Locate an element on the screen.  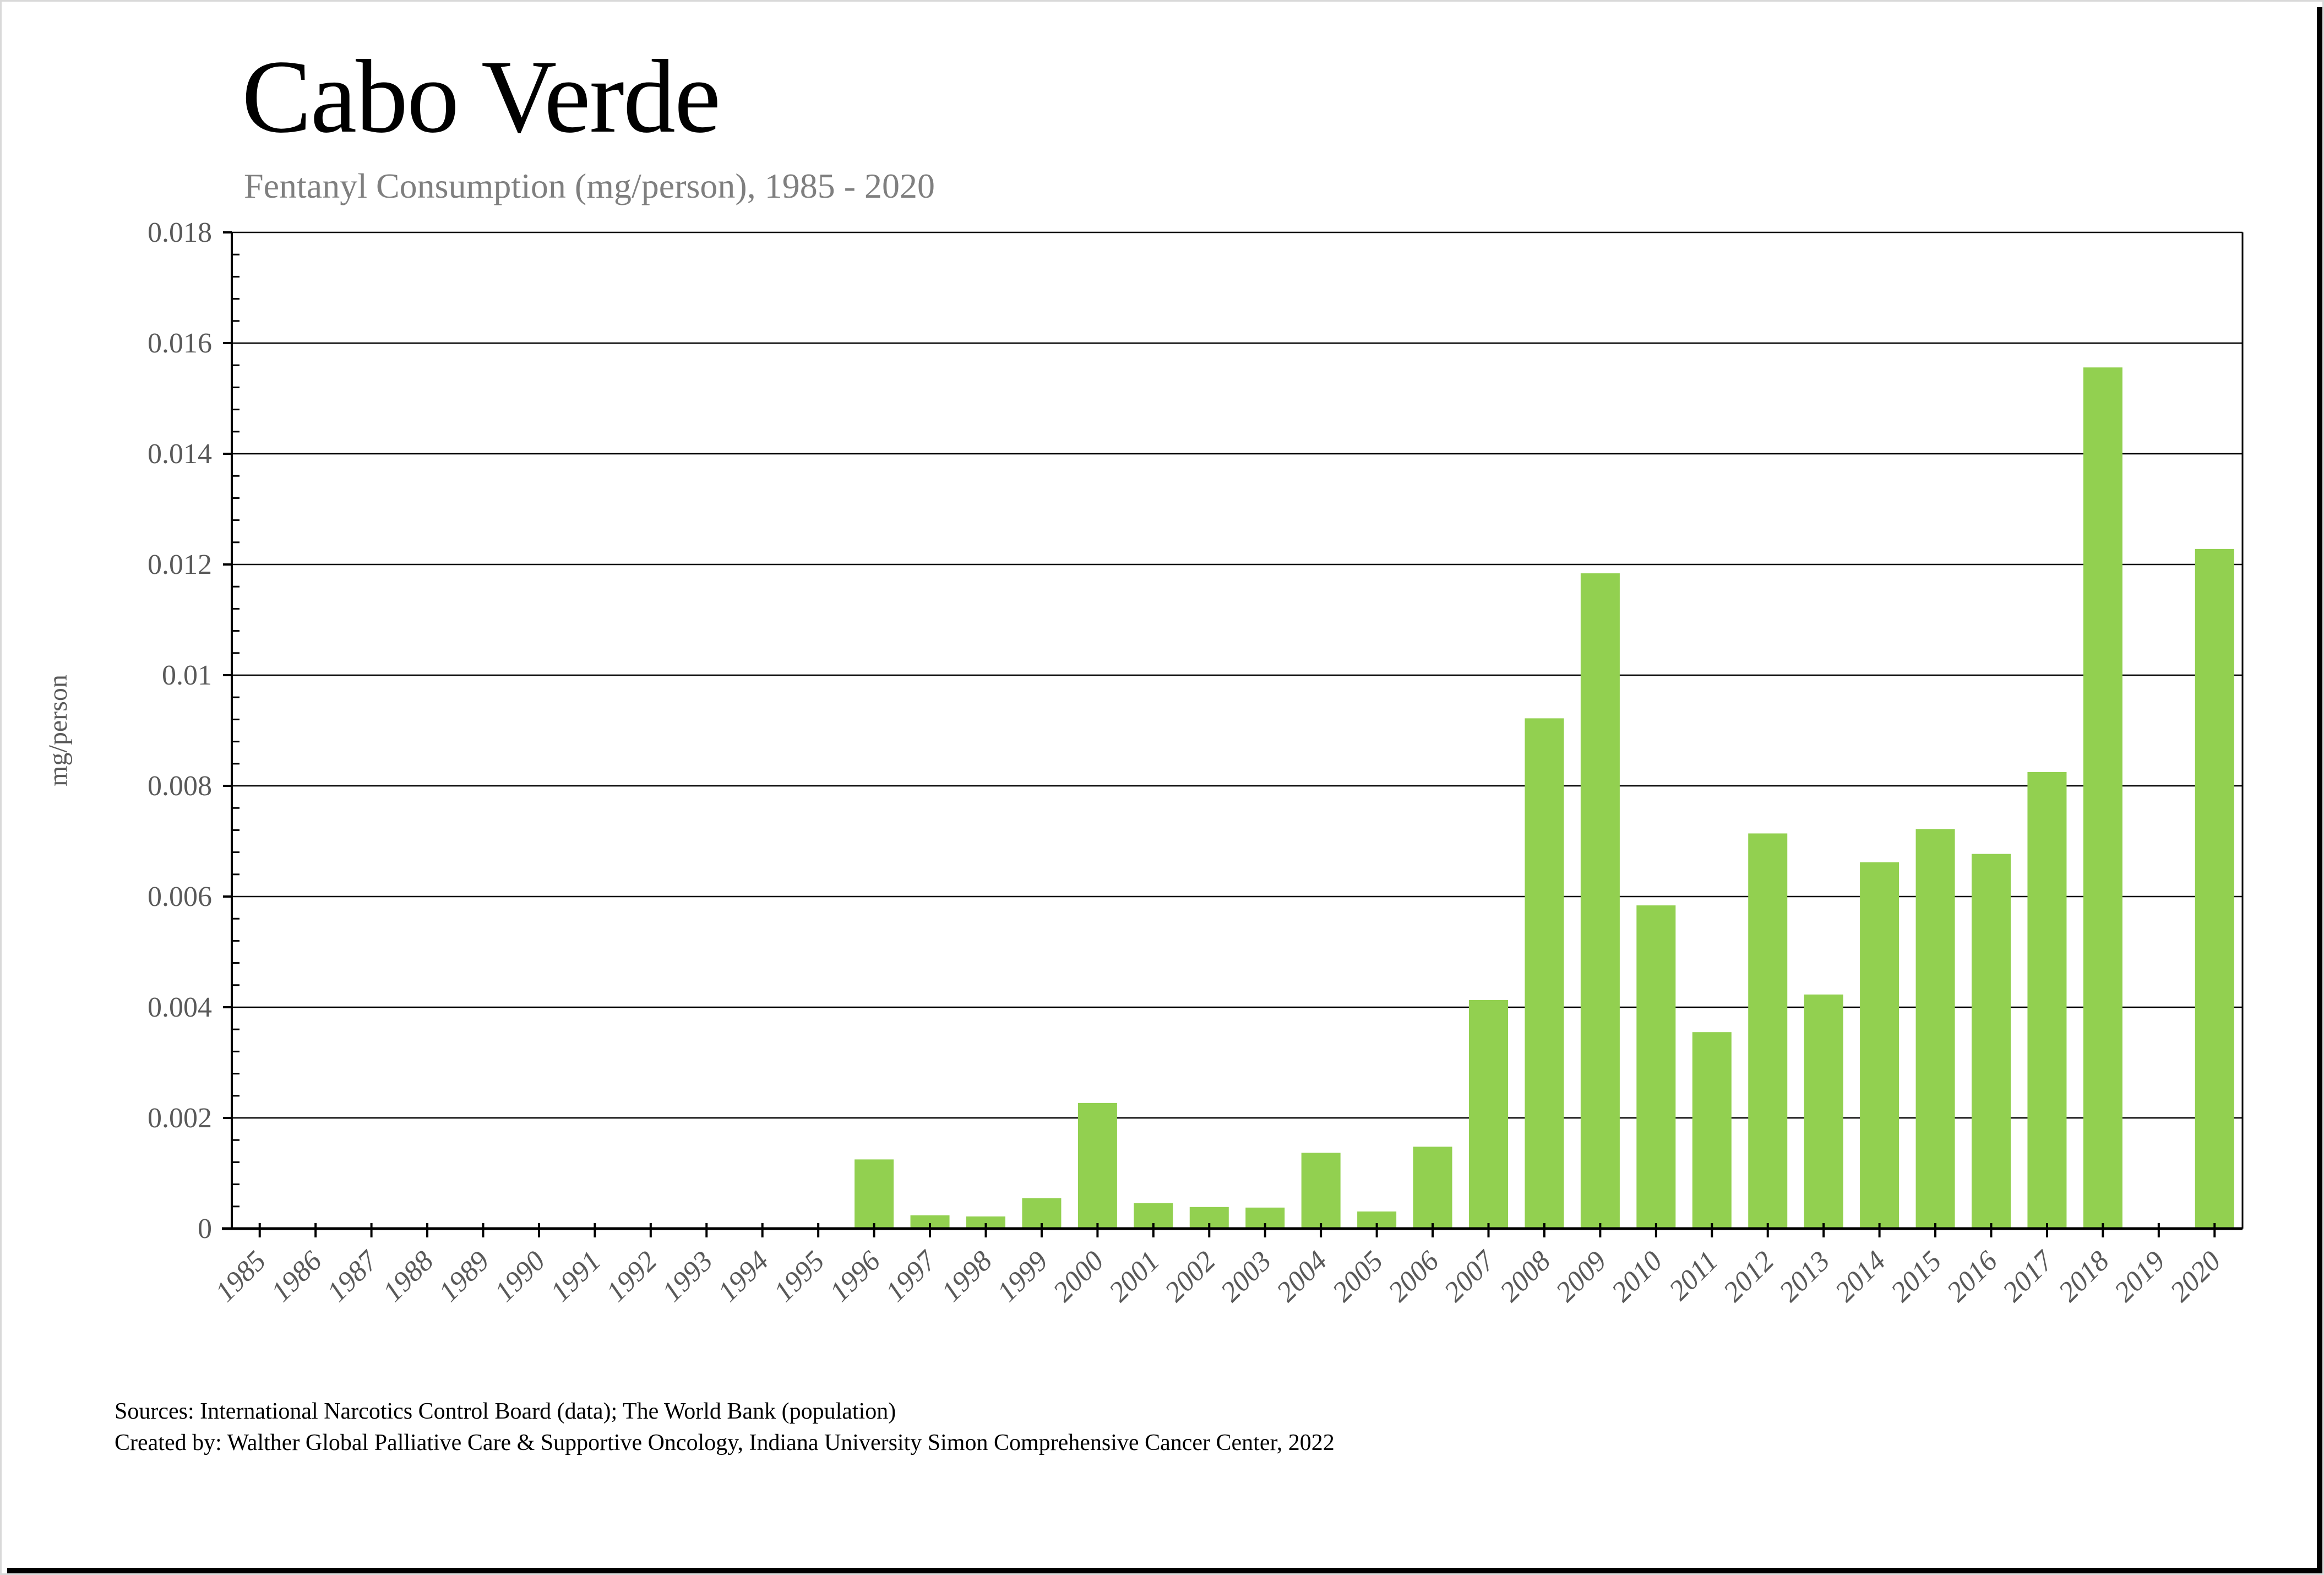
x-tick-label-2013: 2013 is located at coordinates (1804, 1277).